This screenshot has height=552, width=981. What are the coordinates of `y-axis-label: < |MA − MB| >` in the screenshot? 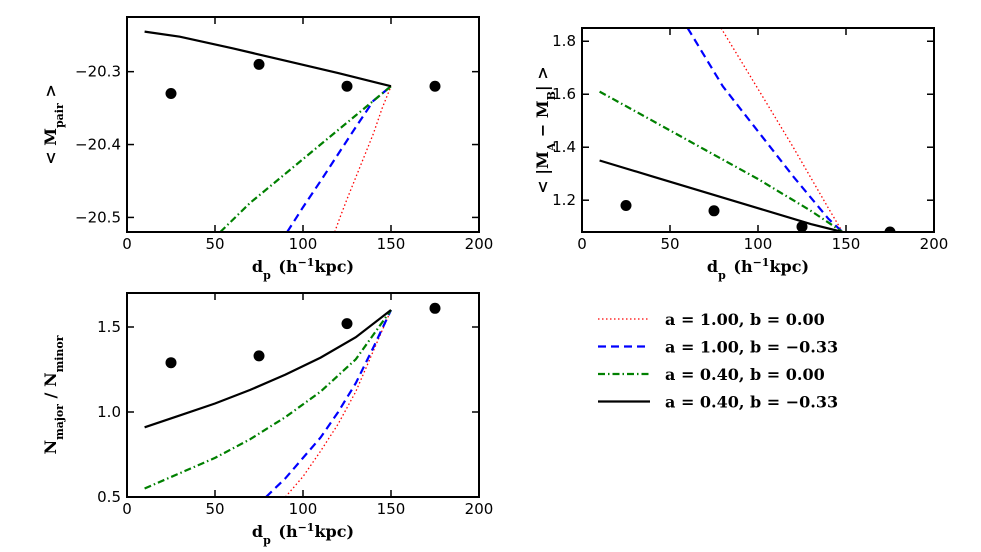 It's located at (545, 129).